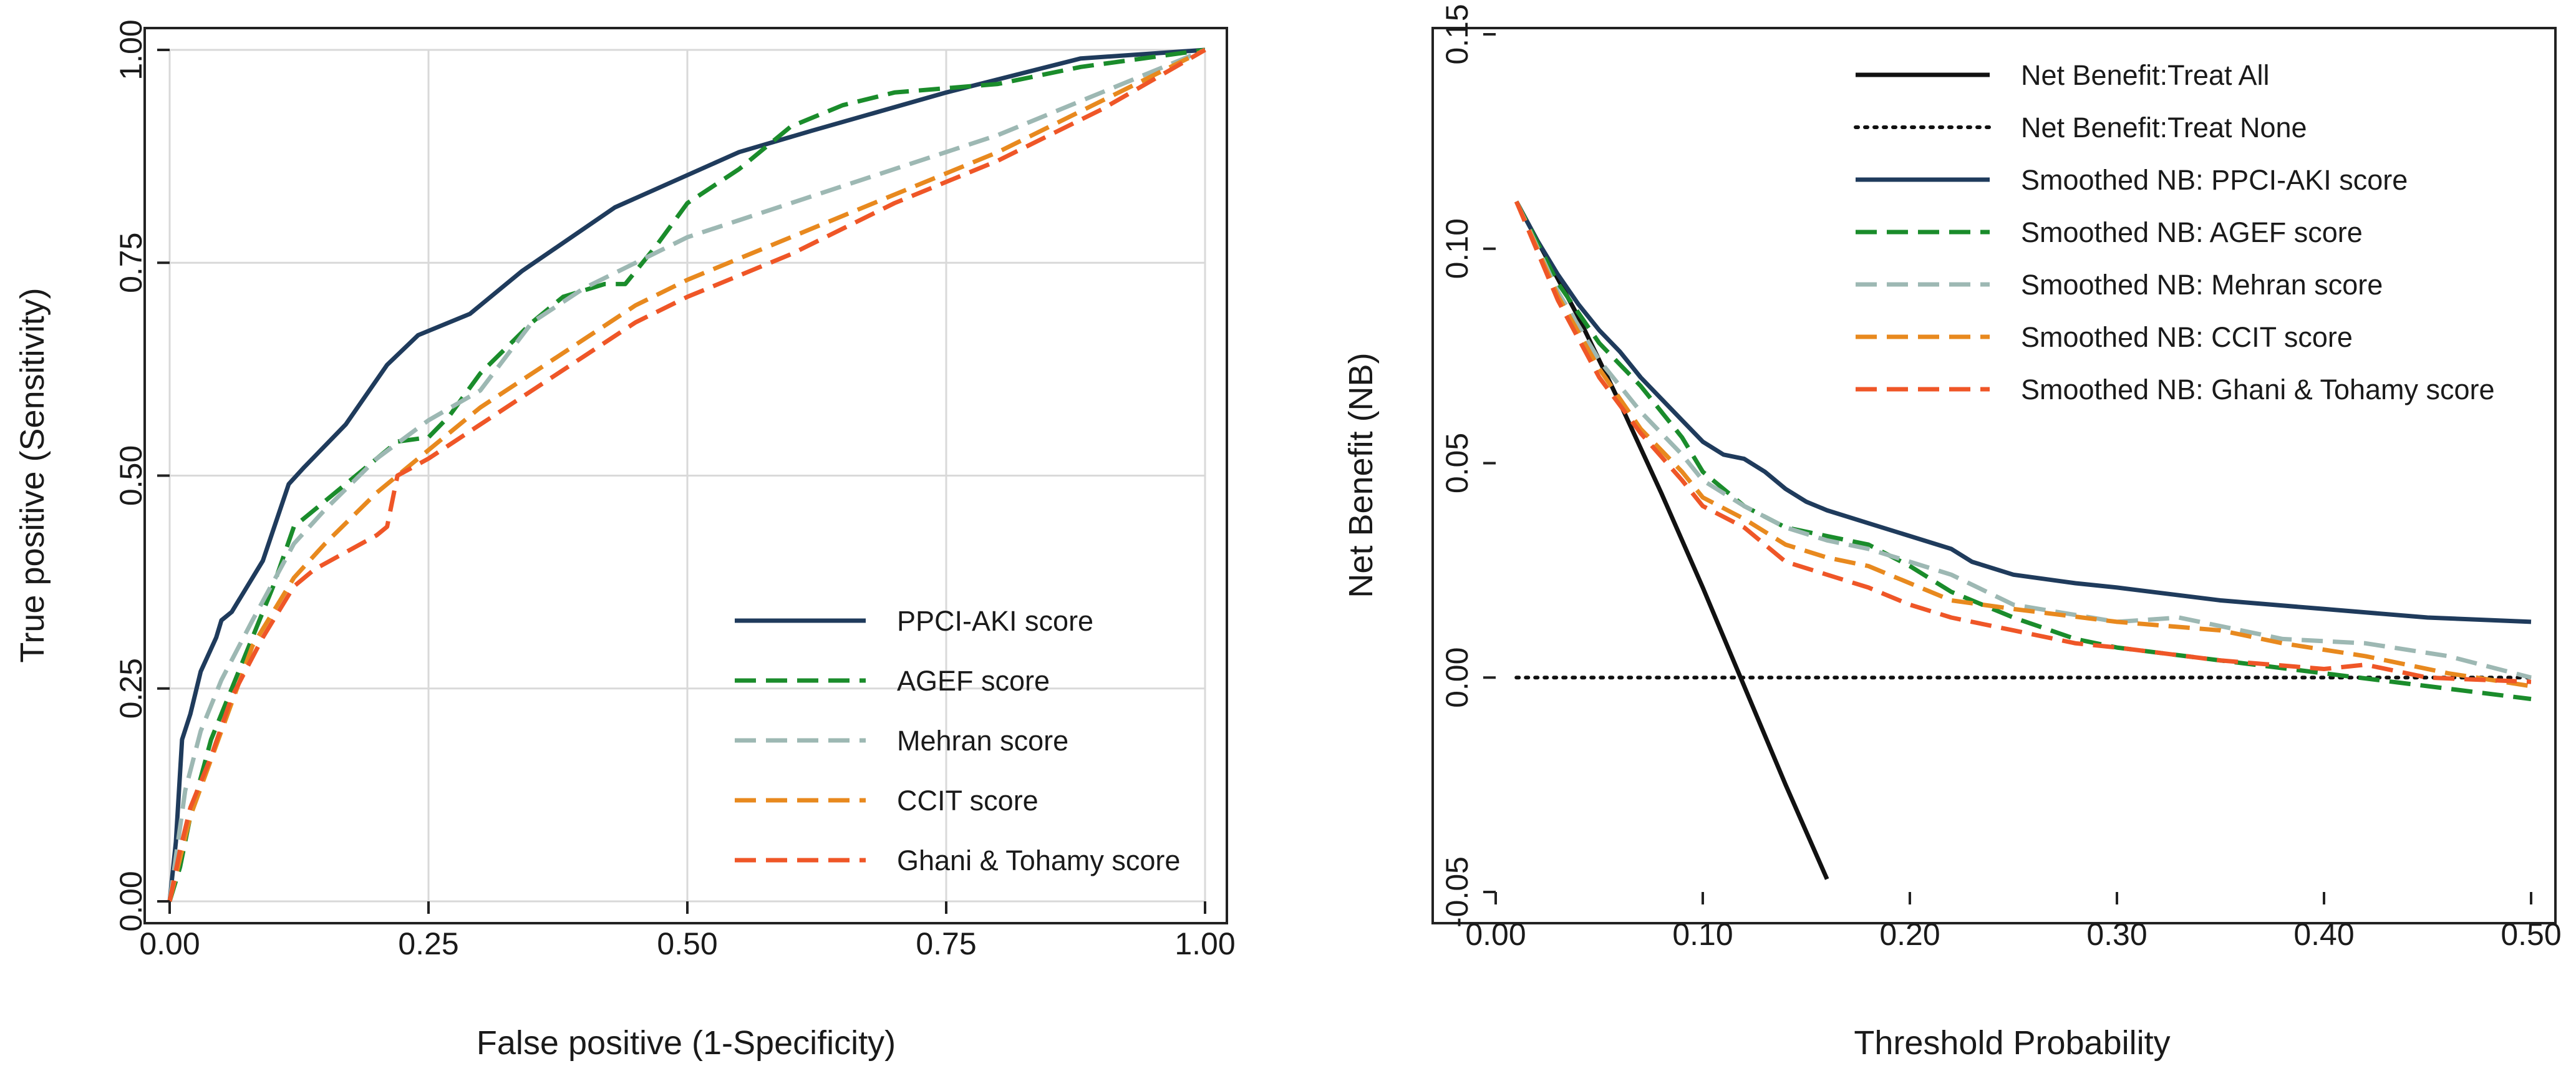  What do you see at coordinates (32, 475) in the screenshot?
I see `roc-y-axis-title: True positive (Sensitivity)` at bounding box center [32, 475].